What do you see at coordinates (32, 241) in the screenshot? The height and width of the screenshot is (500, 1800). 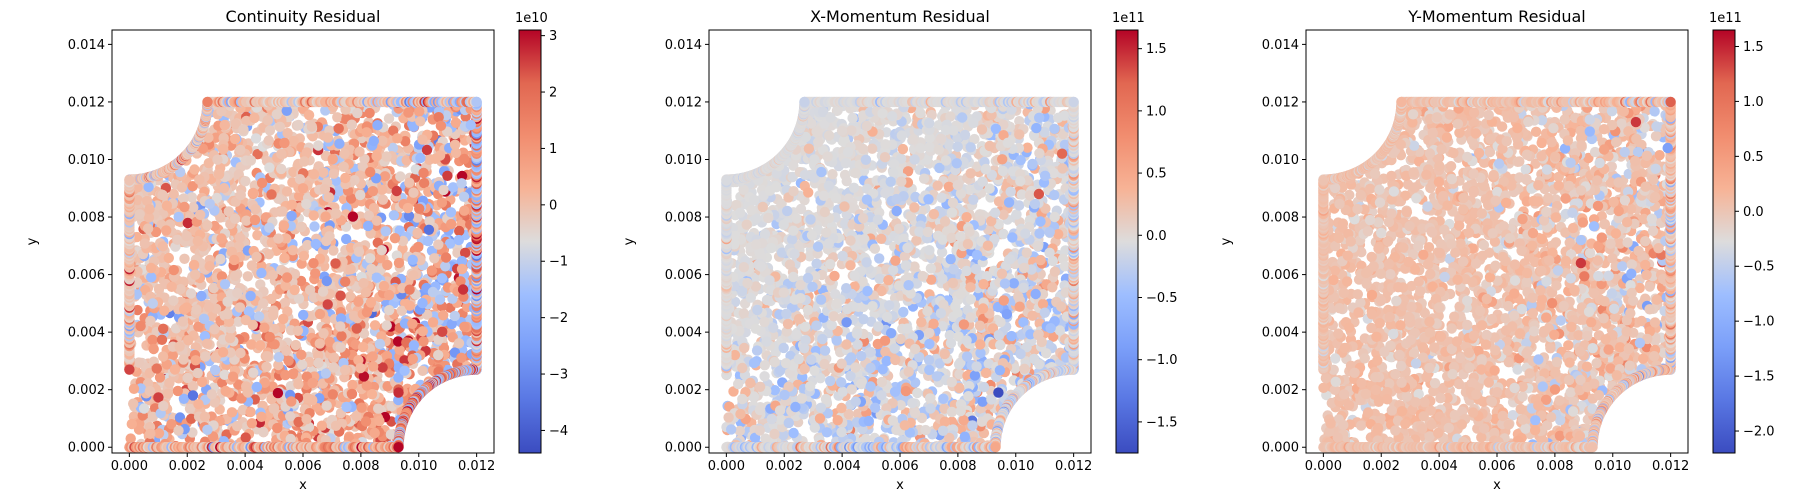 I see `y-axis-label: y` at bounding box center [32, 241].